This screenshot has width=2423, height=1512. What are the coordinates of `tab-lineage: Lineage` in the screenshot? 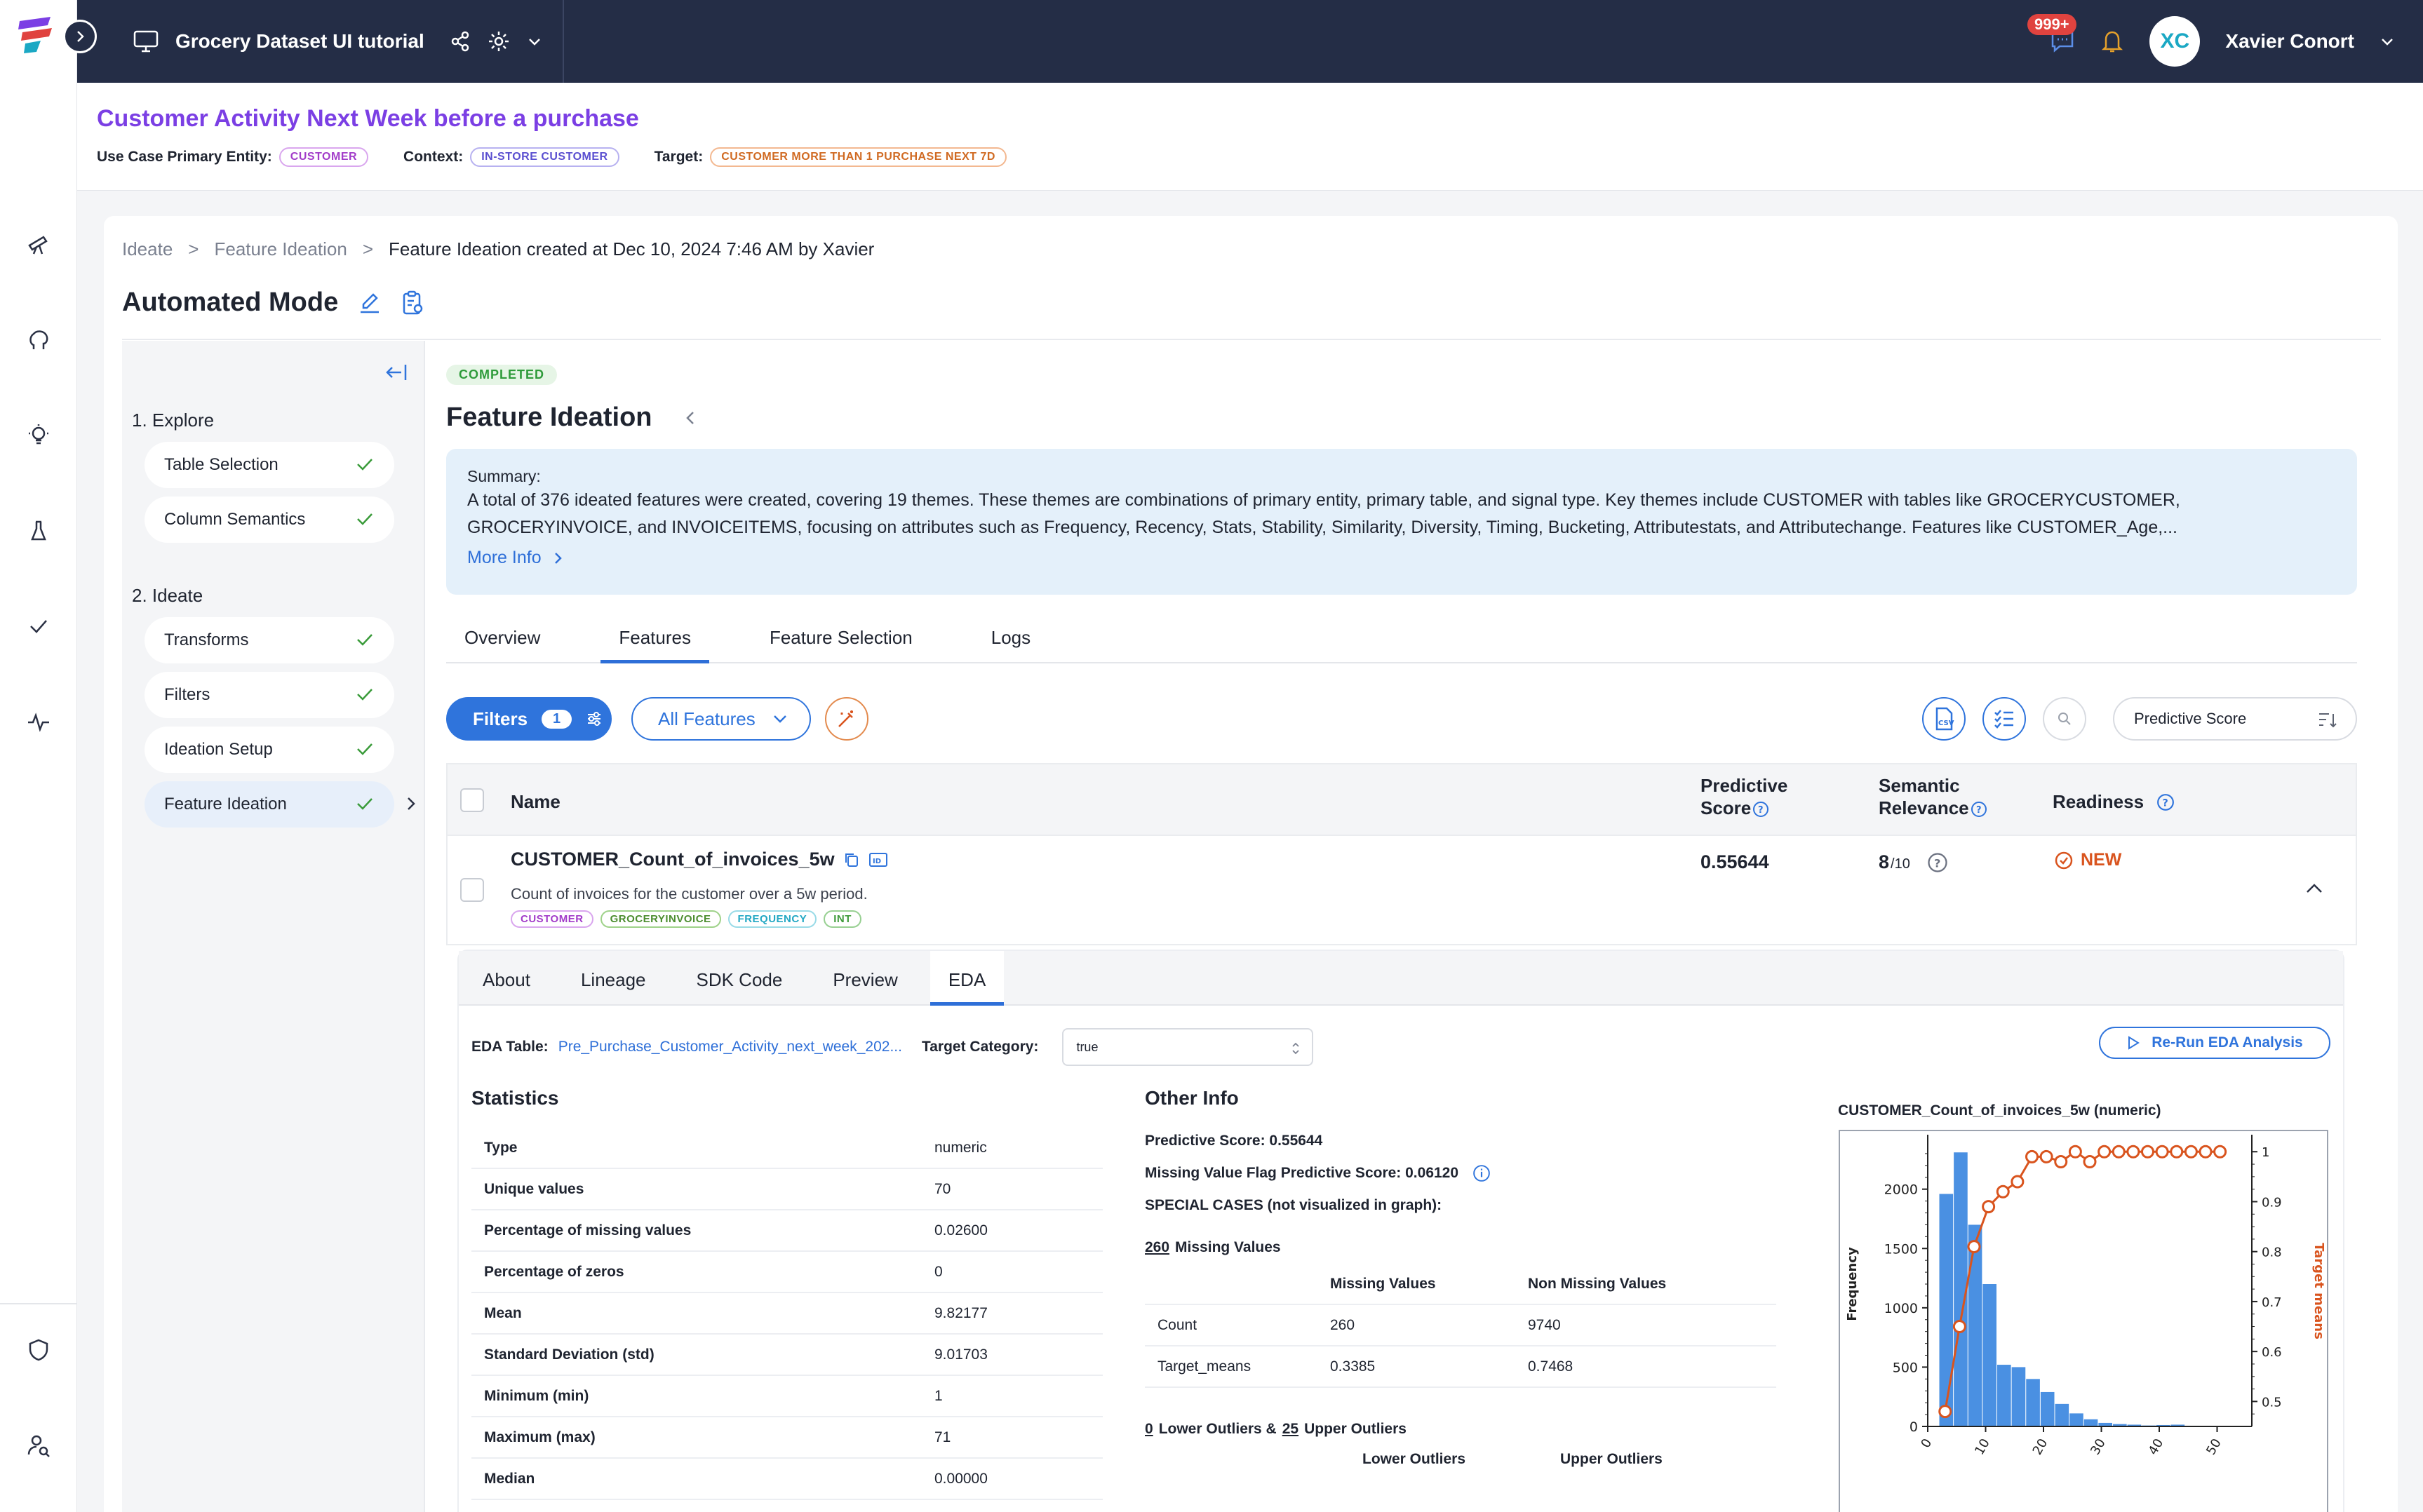 It's located at (613, 979).